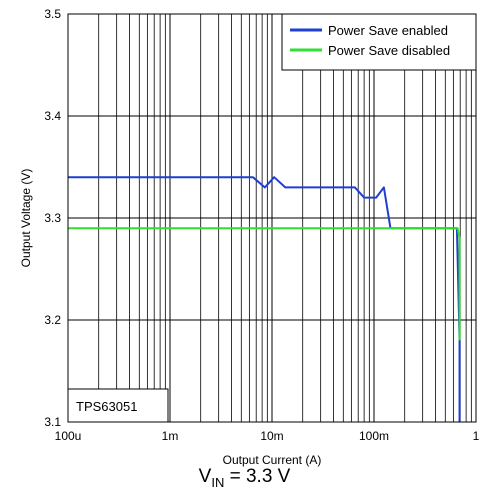  What do you see at coordinates (52, 422) in the screenshot?
I see `y-tick-label: 3.1` at bounding box center [52, 422].